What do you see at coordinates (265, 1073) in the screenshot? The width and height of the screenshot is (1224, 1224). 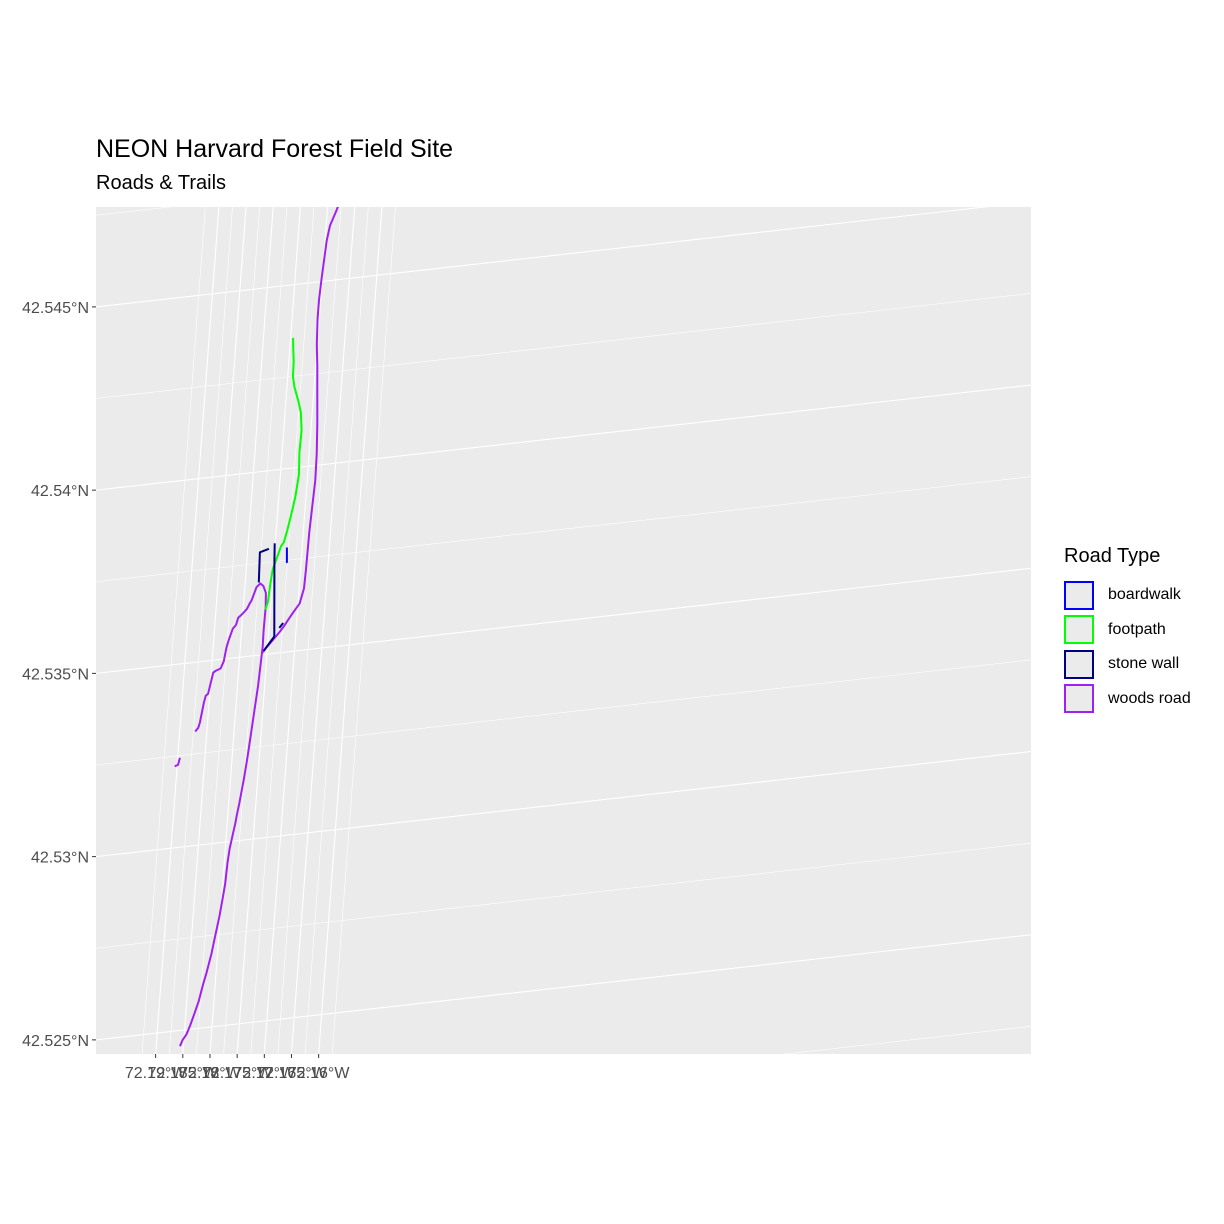 I see `x-axis-tick-label: 72.17°W` at bounding box center [265, 1073].